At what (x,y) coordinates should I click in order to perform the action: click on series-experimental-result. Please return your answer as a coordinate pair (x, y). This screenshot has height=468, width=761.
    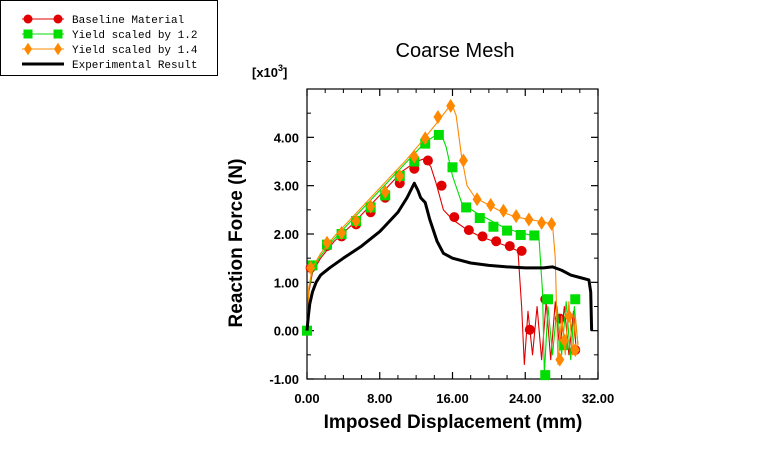
    Looking at the image, I should click on (449, 256).